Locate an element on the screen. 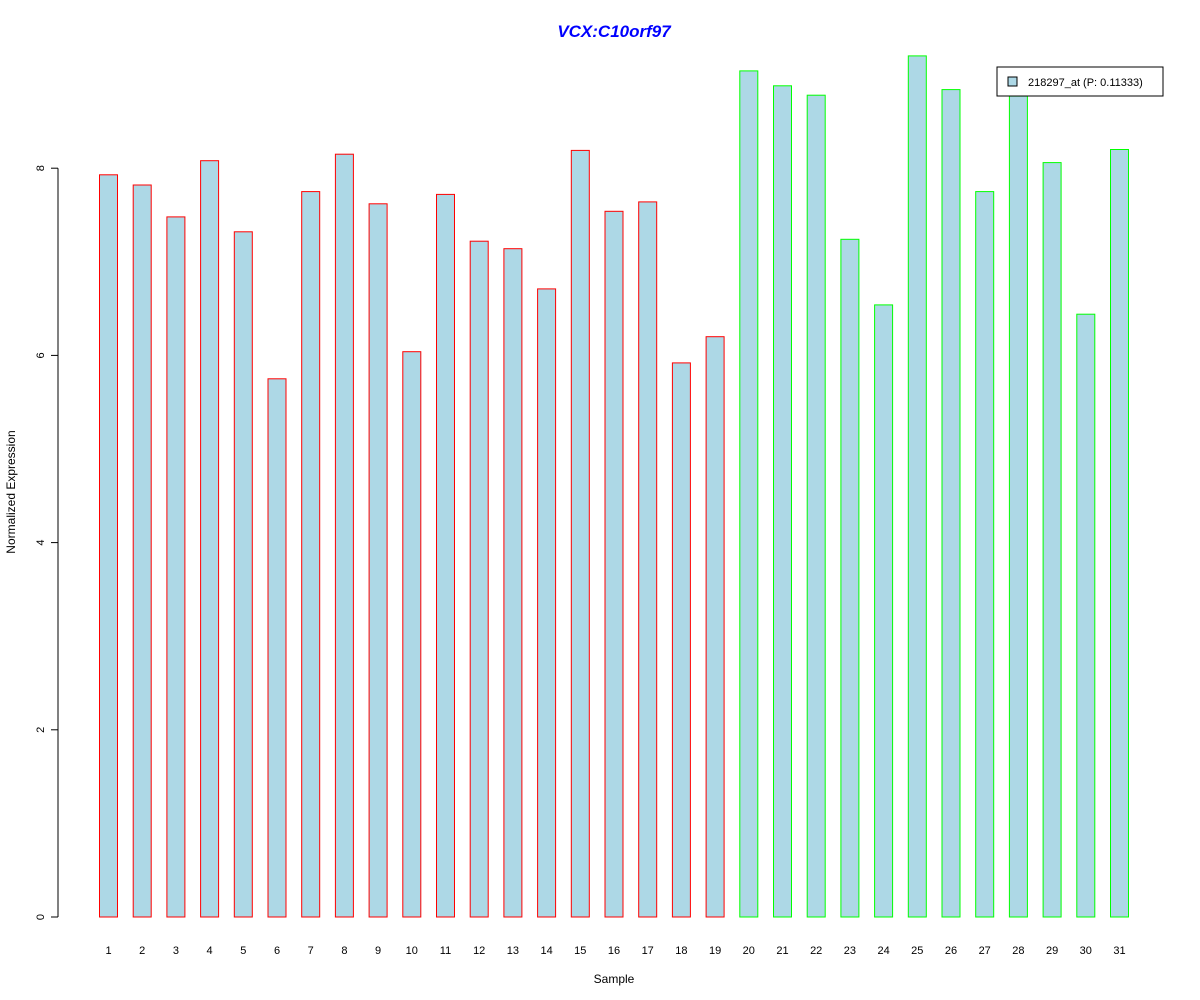  x-tick-label: 10 is located at coordinates (412, 951).